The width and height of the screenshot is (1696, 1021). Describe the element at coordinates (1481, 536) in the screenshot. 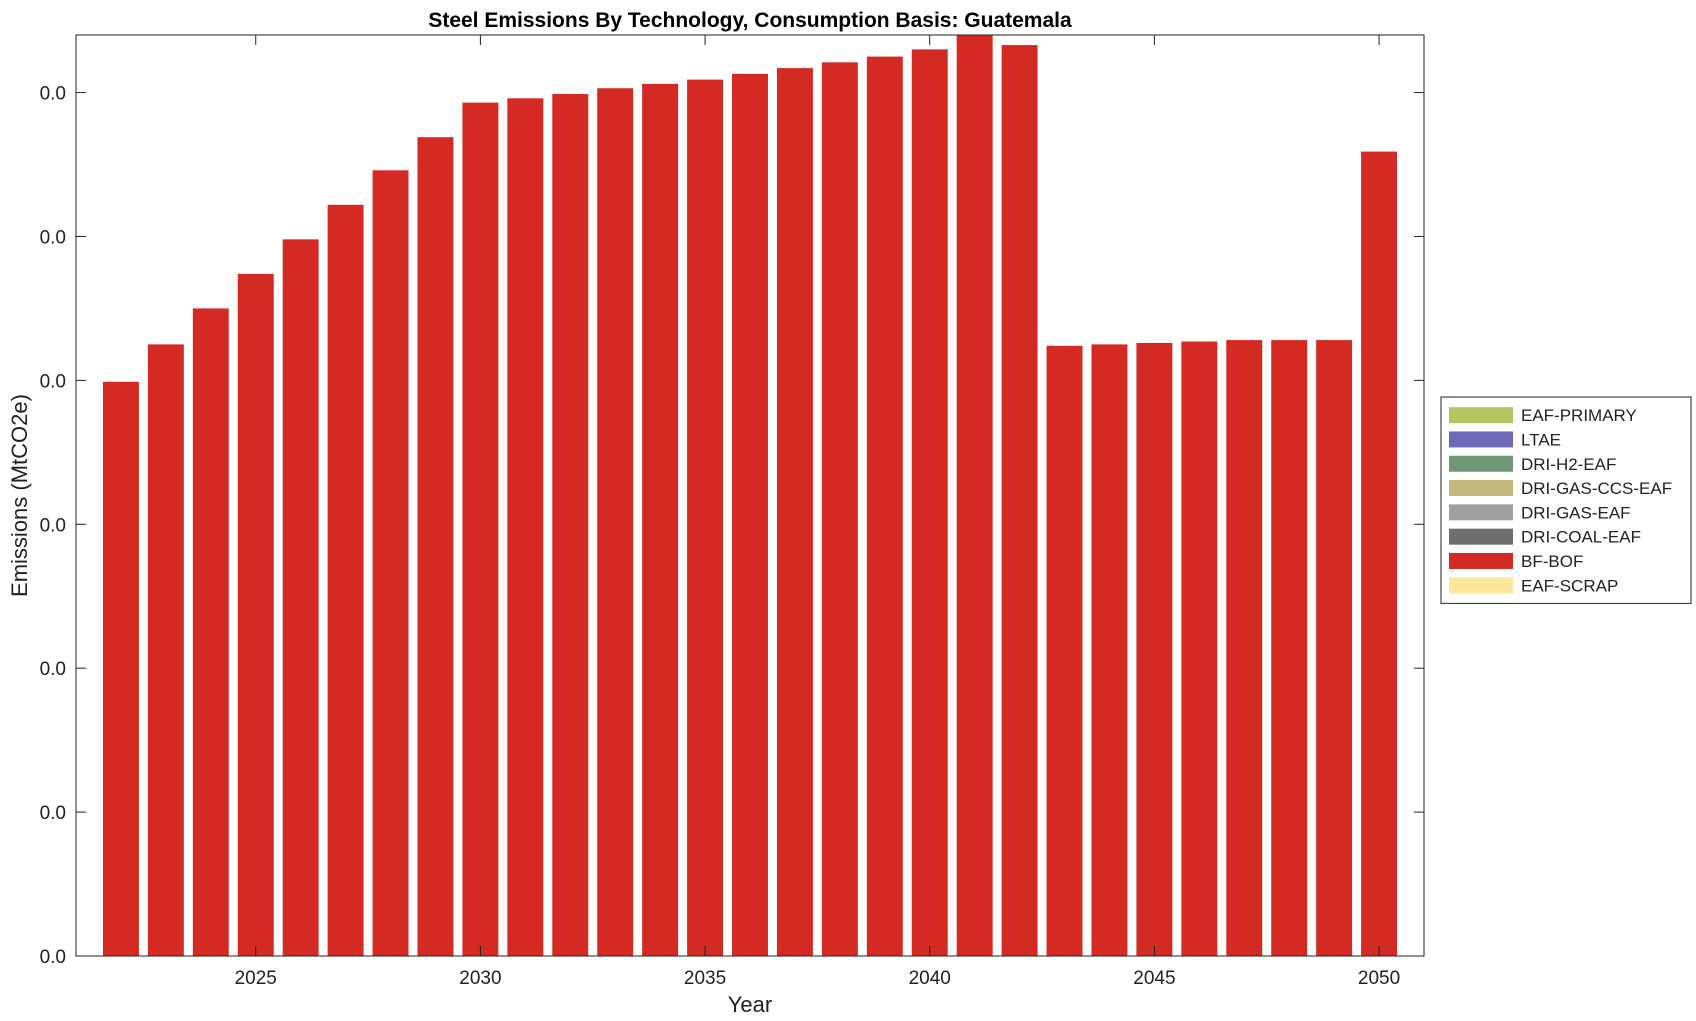

I see `legend-swatch-dri-coal-eaf` at that location.